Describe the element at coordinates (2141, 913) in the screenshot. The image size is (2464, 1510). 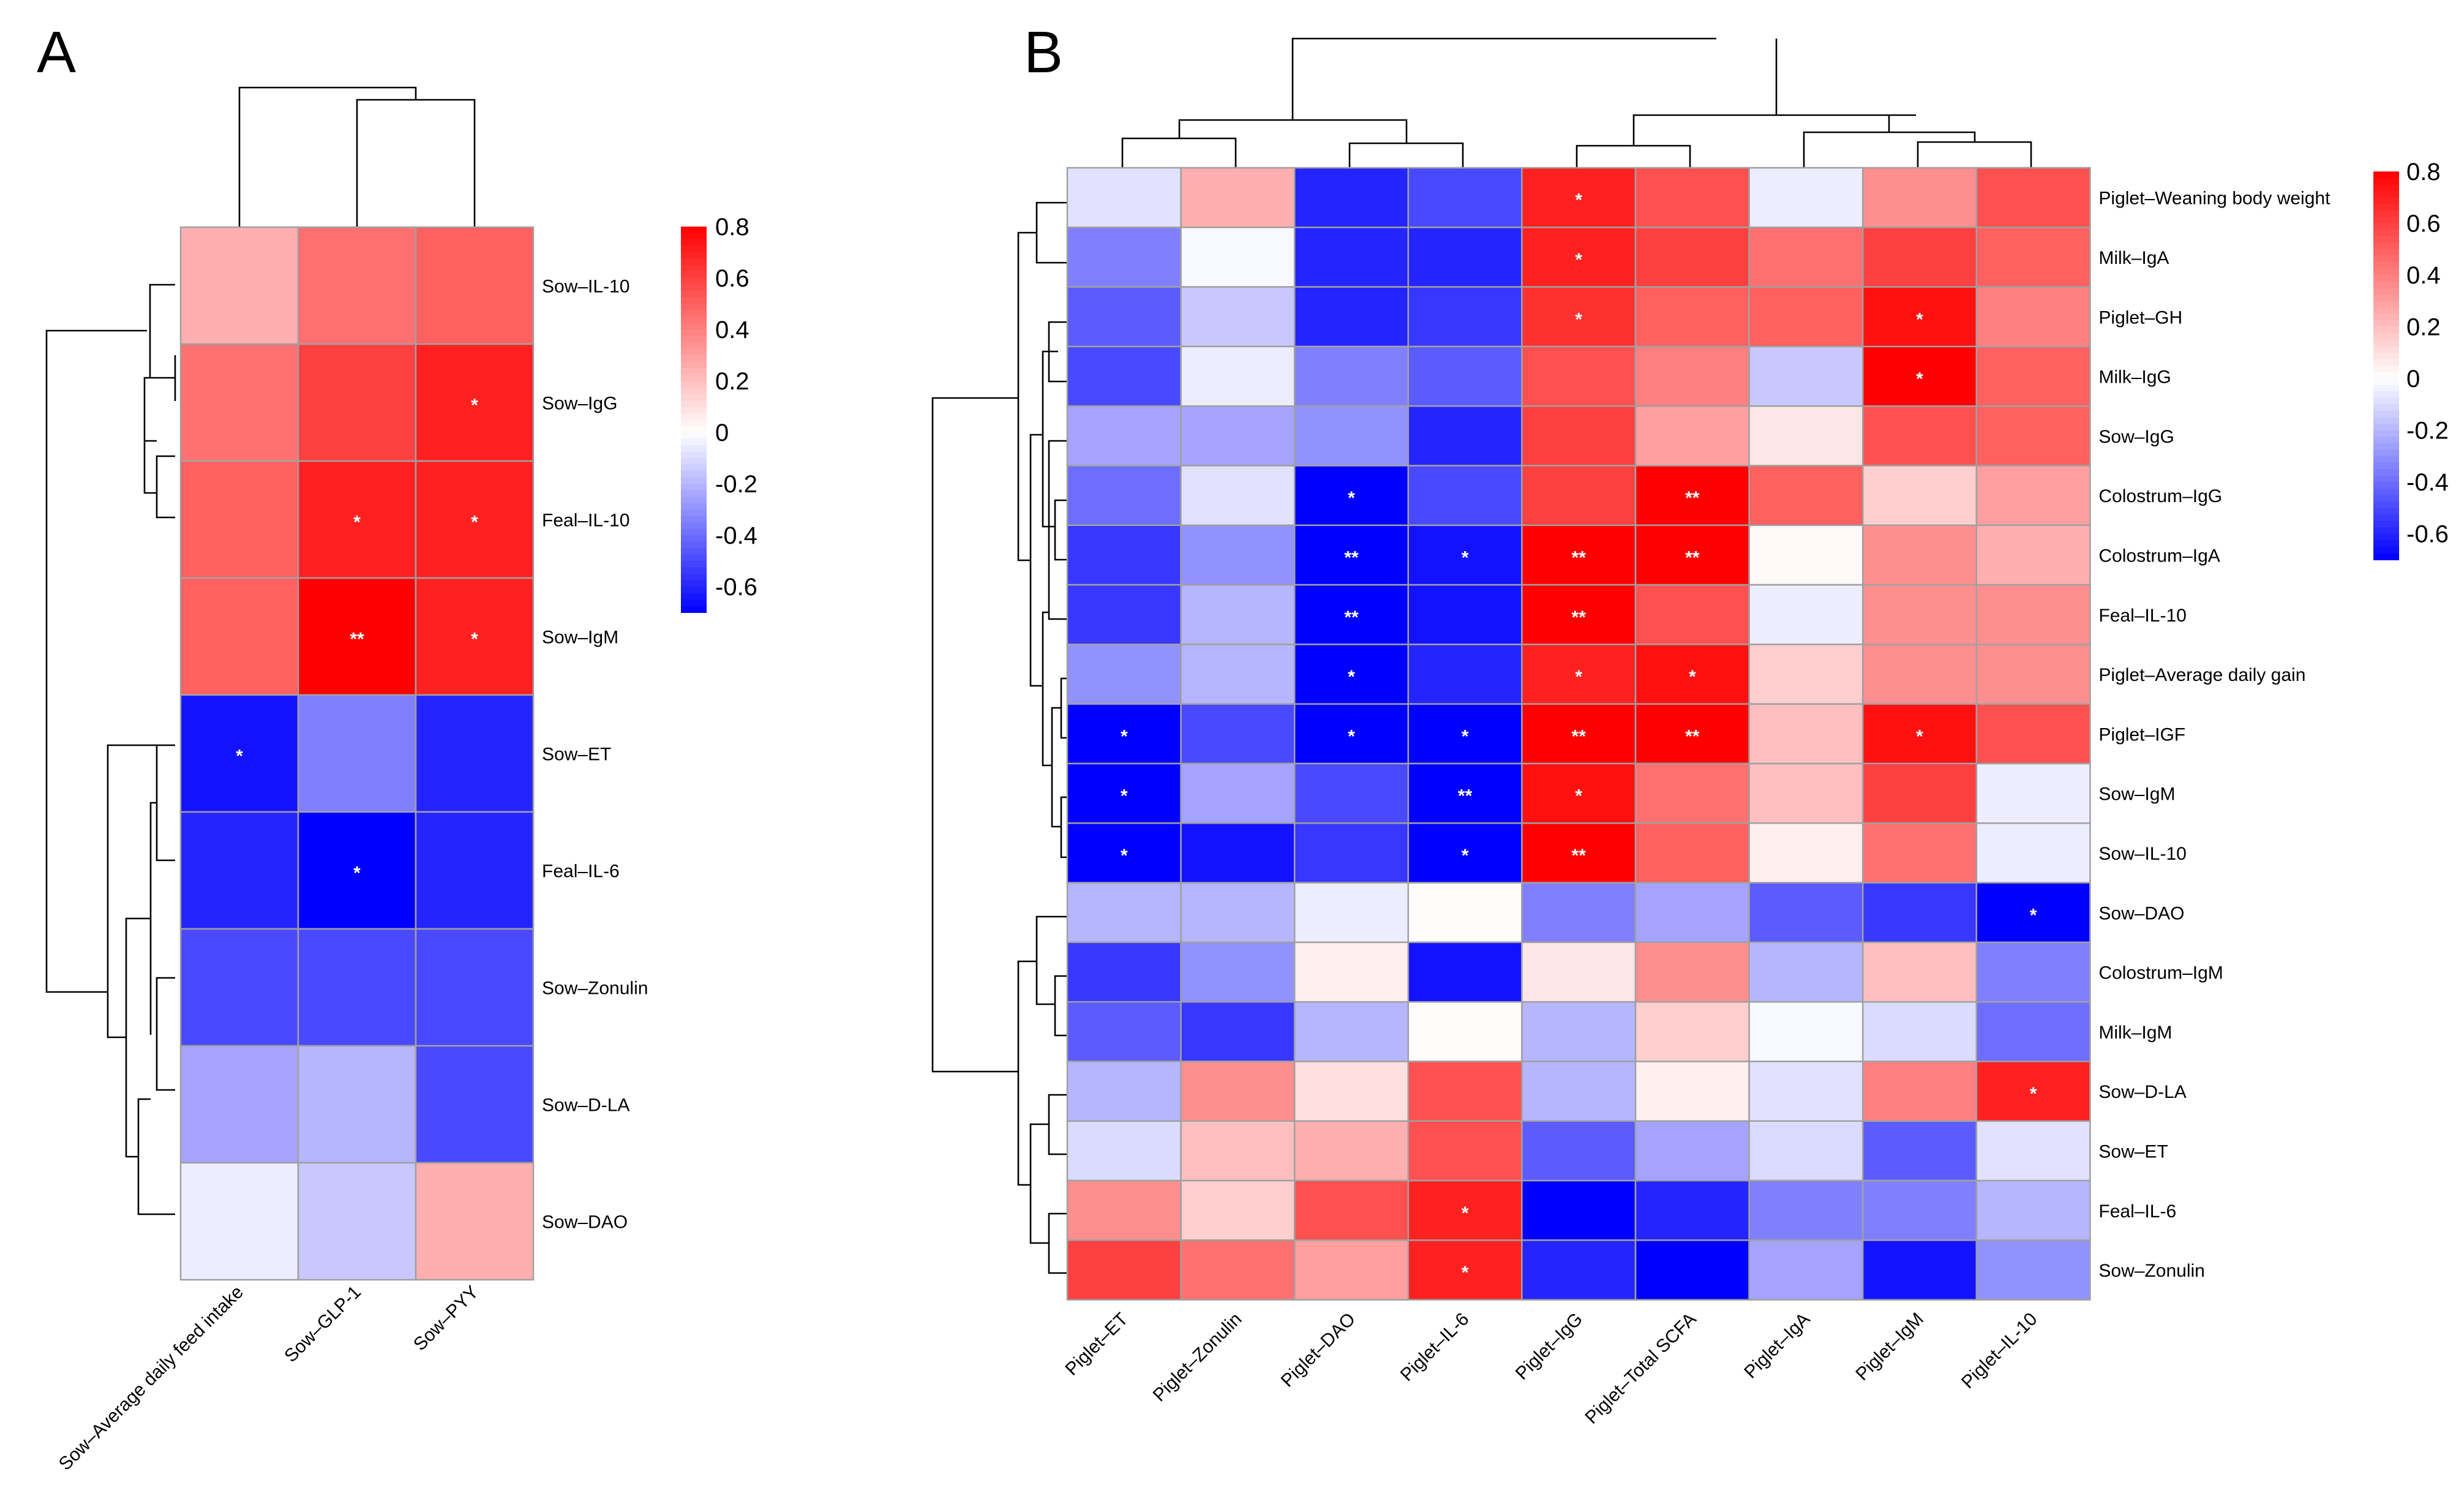
I see `row-label: Sow–DAO` at that location.